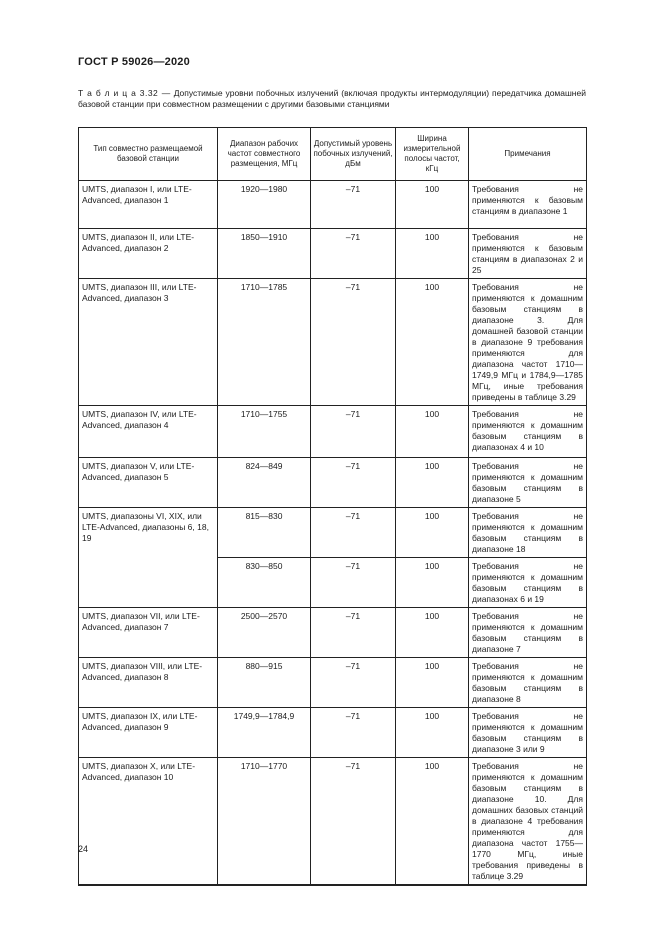 This screenshot has height=935, width=661. What do you see at coordinates (264, 204) in the screenshot?
I see `cell-frequency-range: 1920—1980` at bounding box center [264, 204].